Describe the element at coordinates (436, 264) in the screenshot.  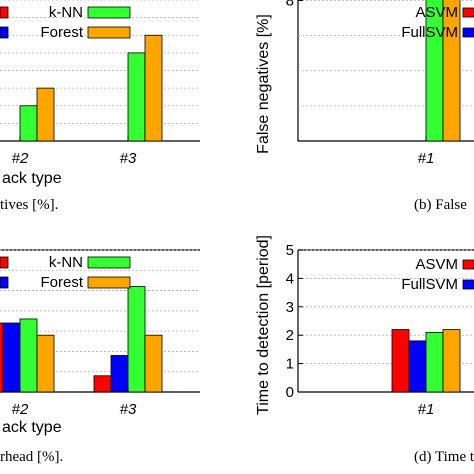
I see `legend-label-d: ASVM` at that location.